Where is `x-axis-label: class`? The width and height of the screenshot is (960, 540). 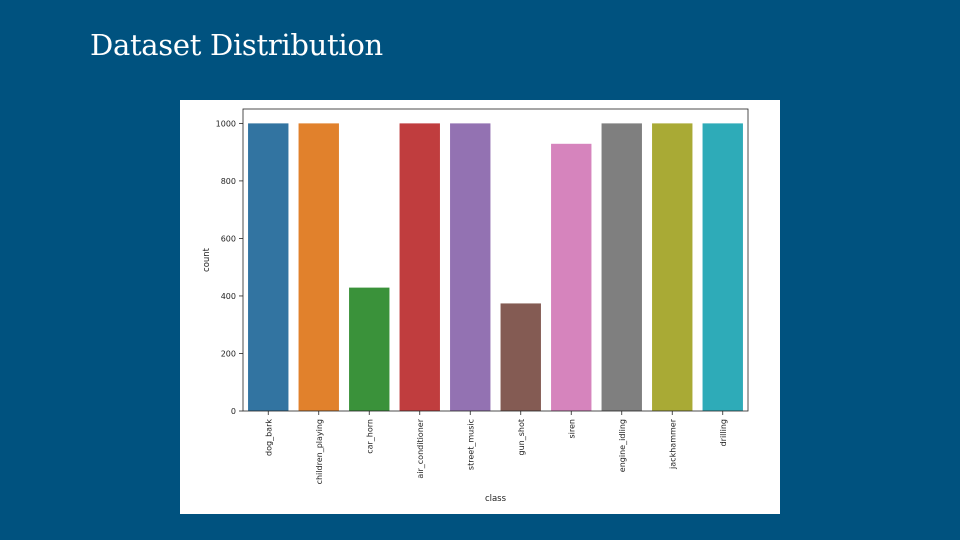
x-axis-label: class is located at coordinates (496, 499).